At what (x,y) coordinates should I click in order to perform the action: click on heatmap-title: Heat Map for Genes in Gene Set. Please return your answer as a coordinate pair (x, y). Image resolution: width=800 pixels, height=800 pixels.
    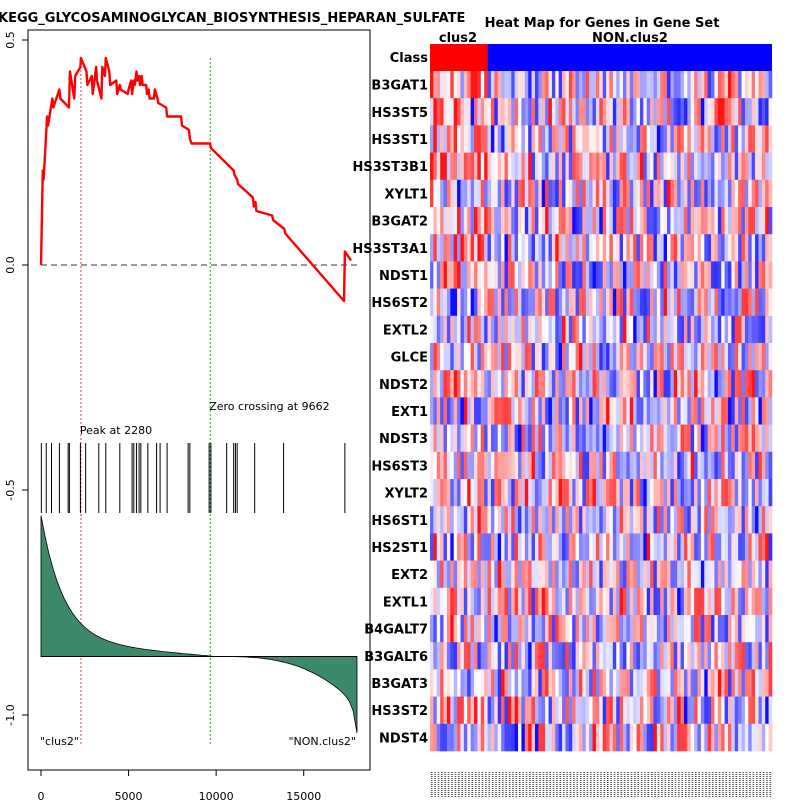
    Looking at the image, I should click on (602, 23).